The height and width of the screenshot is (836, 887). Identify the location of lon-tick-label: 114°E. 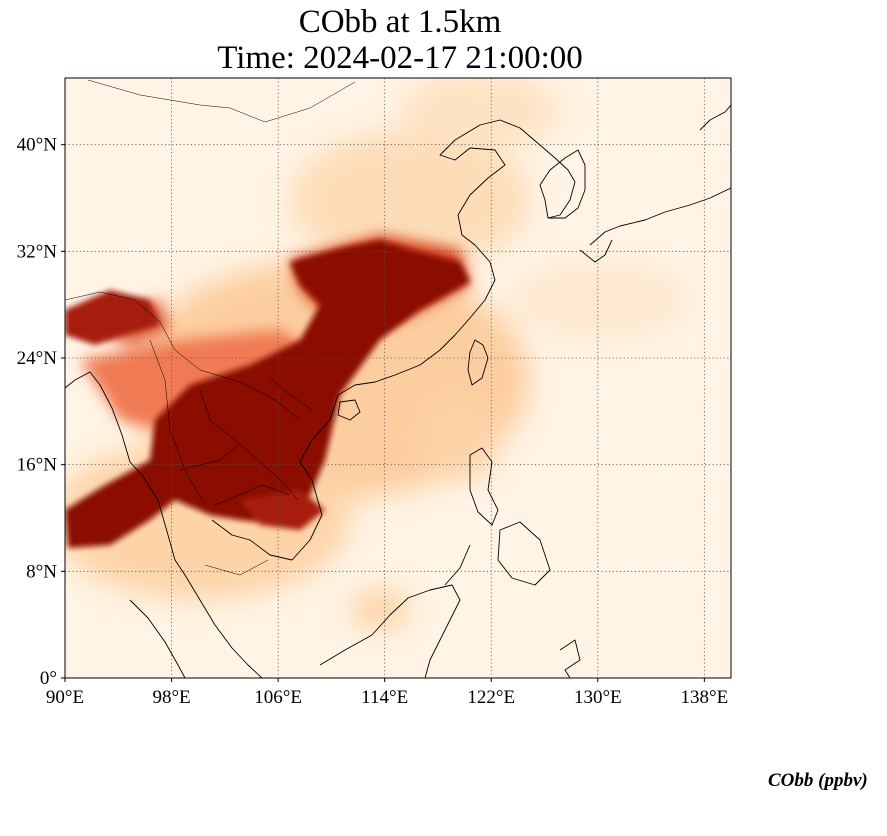
(384, 697).